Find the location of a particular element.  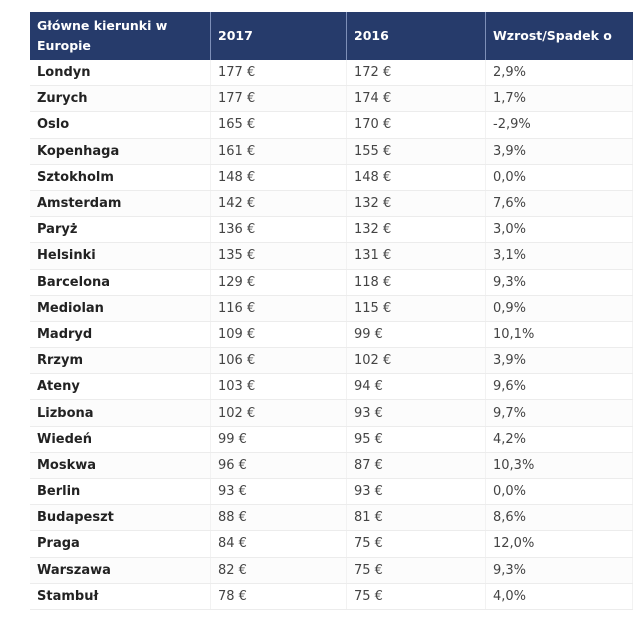

cell-change: 8,6% is located at coordinates (559, 518).